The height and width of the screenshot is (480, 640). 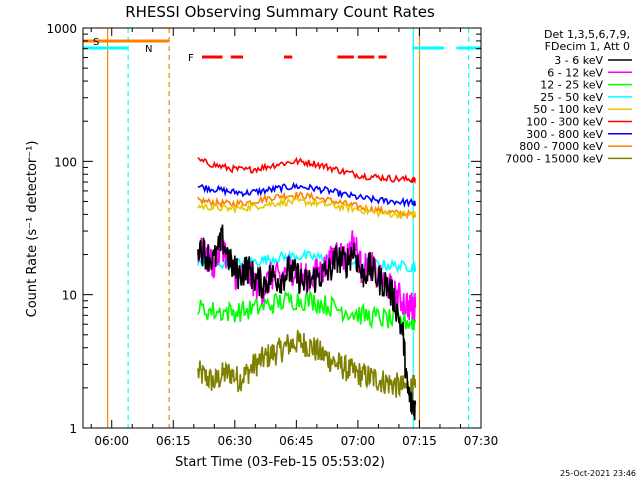 I want to click on y-tick-label-1: 10, so click(x=69, y=296).